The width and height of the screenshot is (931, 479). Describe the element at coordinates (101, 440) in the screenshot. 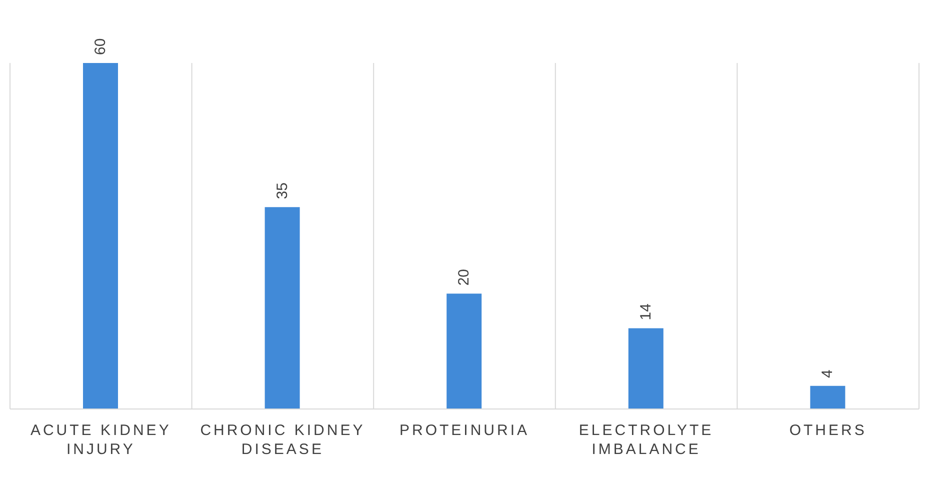

I see `x-tick-label: ACUTE KIDNEY INJURY` at that location.